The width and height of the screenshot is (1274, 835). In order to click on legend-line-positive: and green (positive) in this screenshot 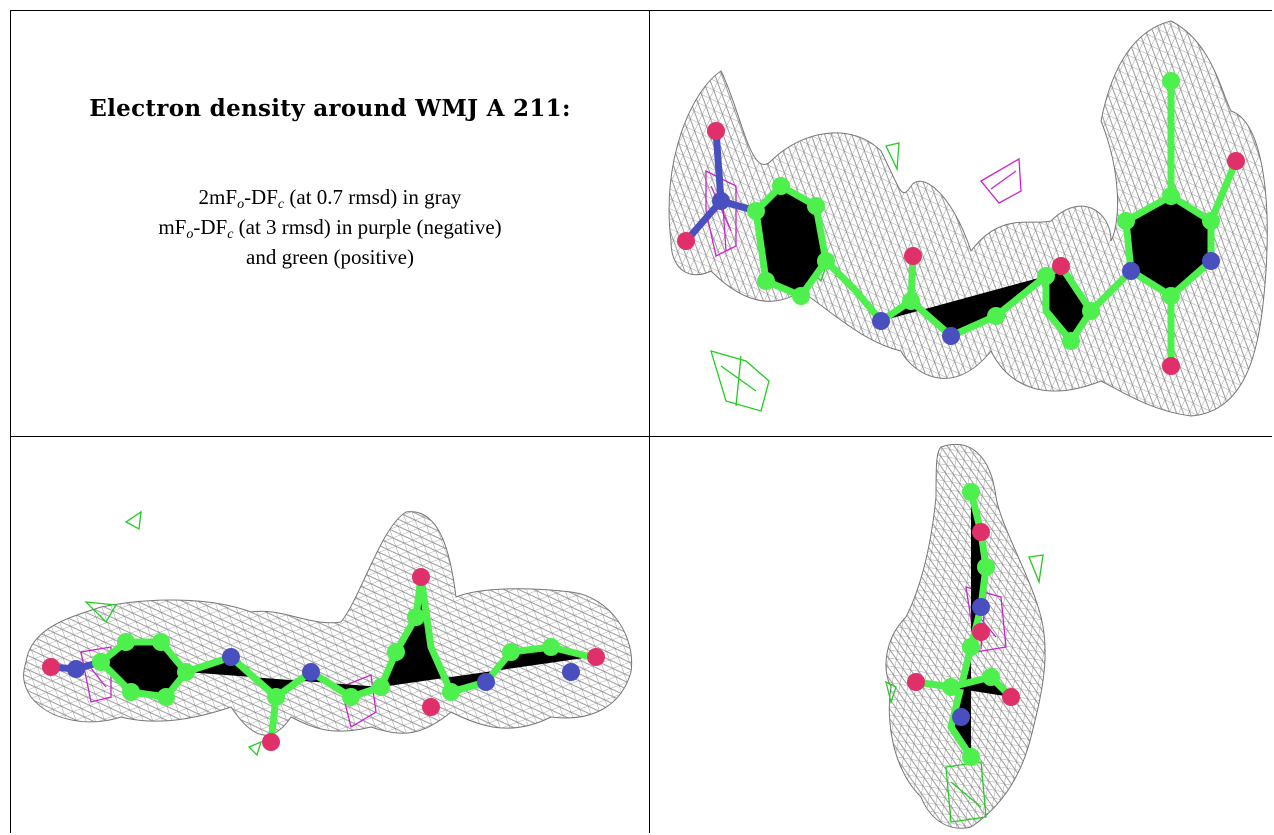, I will do `click(330, 257)`.